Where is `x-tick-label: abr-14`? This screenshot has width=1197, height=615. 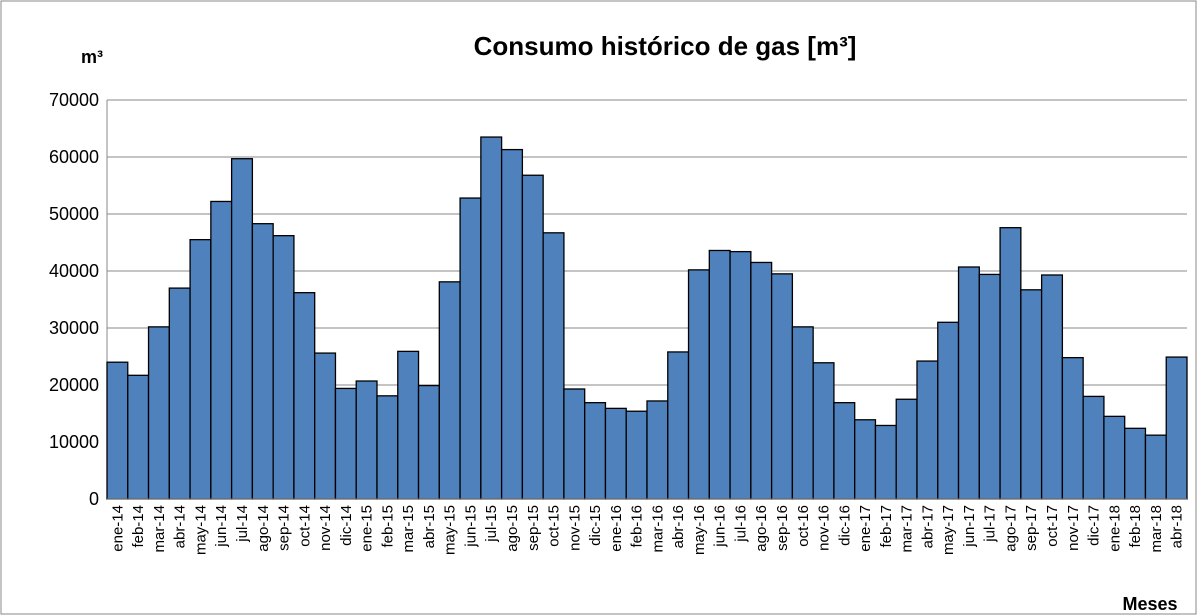 x-tick-label: abr-14 is located at coordinates (180, 526).